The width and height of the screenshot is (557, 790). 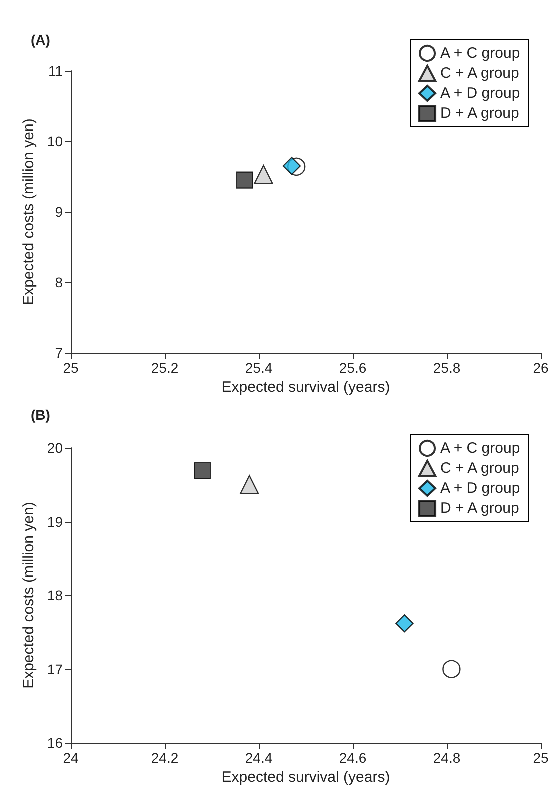 What do you see at coordinates (55, 596) in the screenshot?
I see `y-tick-label: 18` at bounding box center [55, 596].